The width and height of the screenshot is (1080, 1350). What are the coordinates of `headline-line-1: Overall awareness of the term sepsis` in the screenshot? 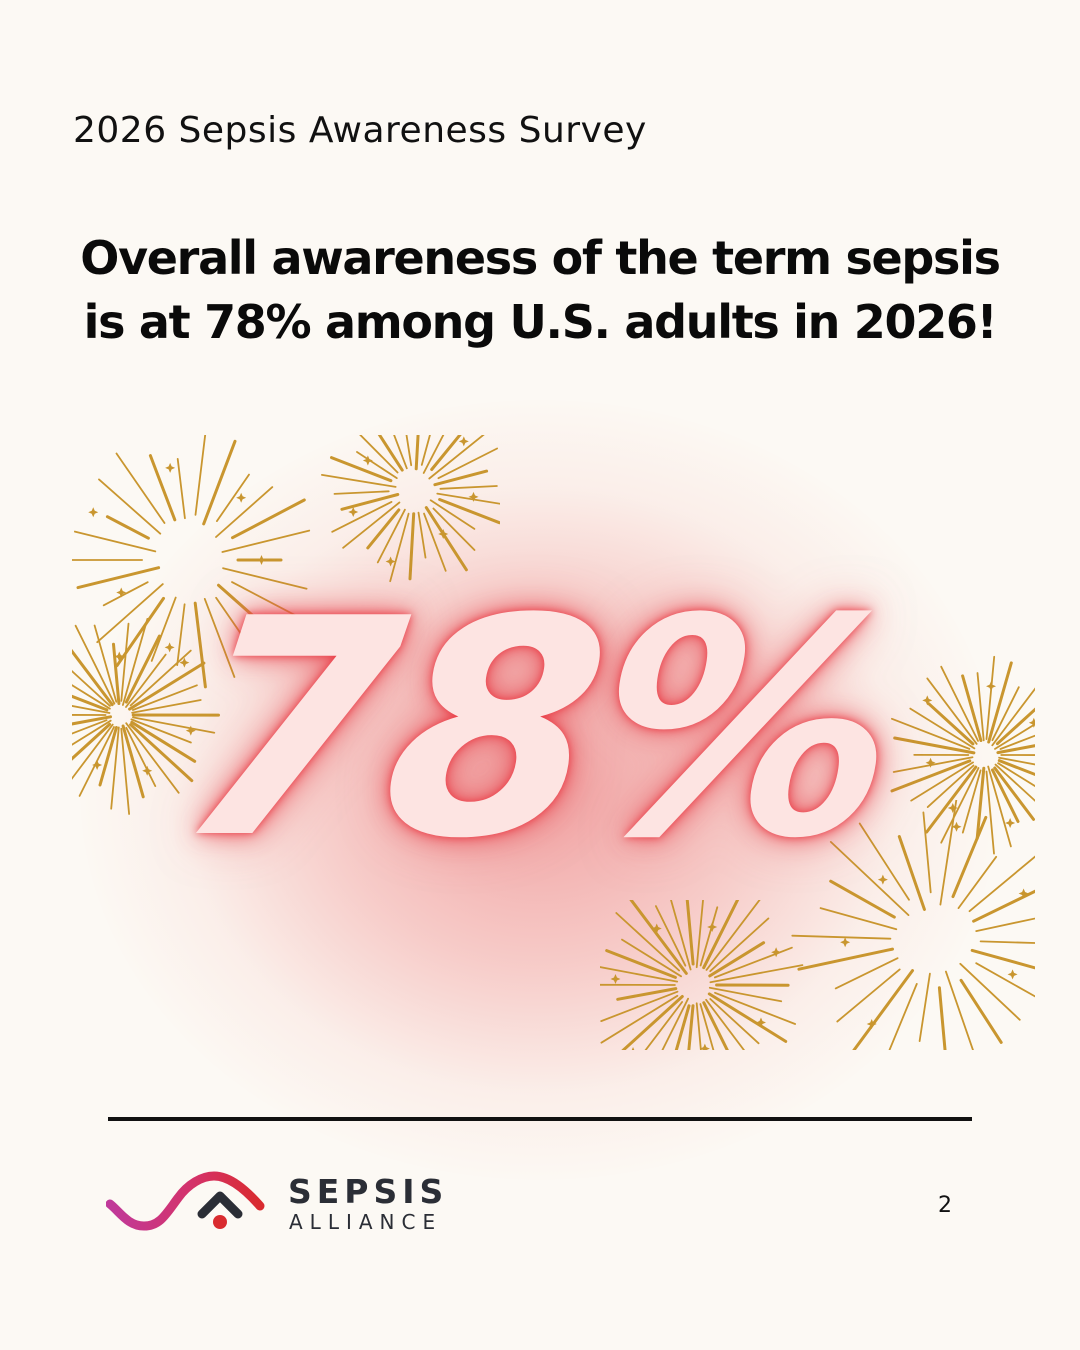 It's located at (540, 258).